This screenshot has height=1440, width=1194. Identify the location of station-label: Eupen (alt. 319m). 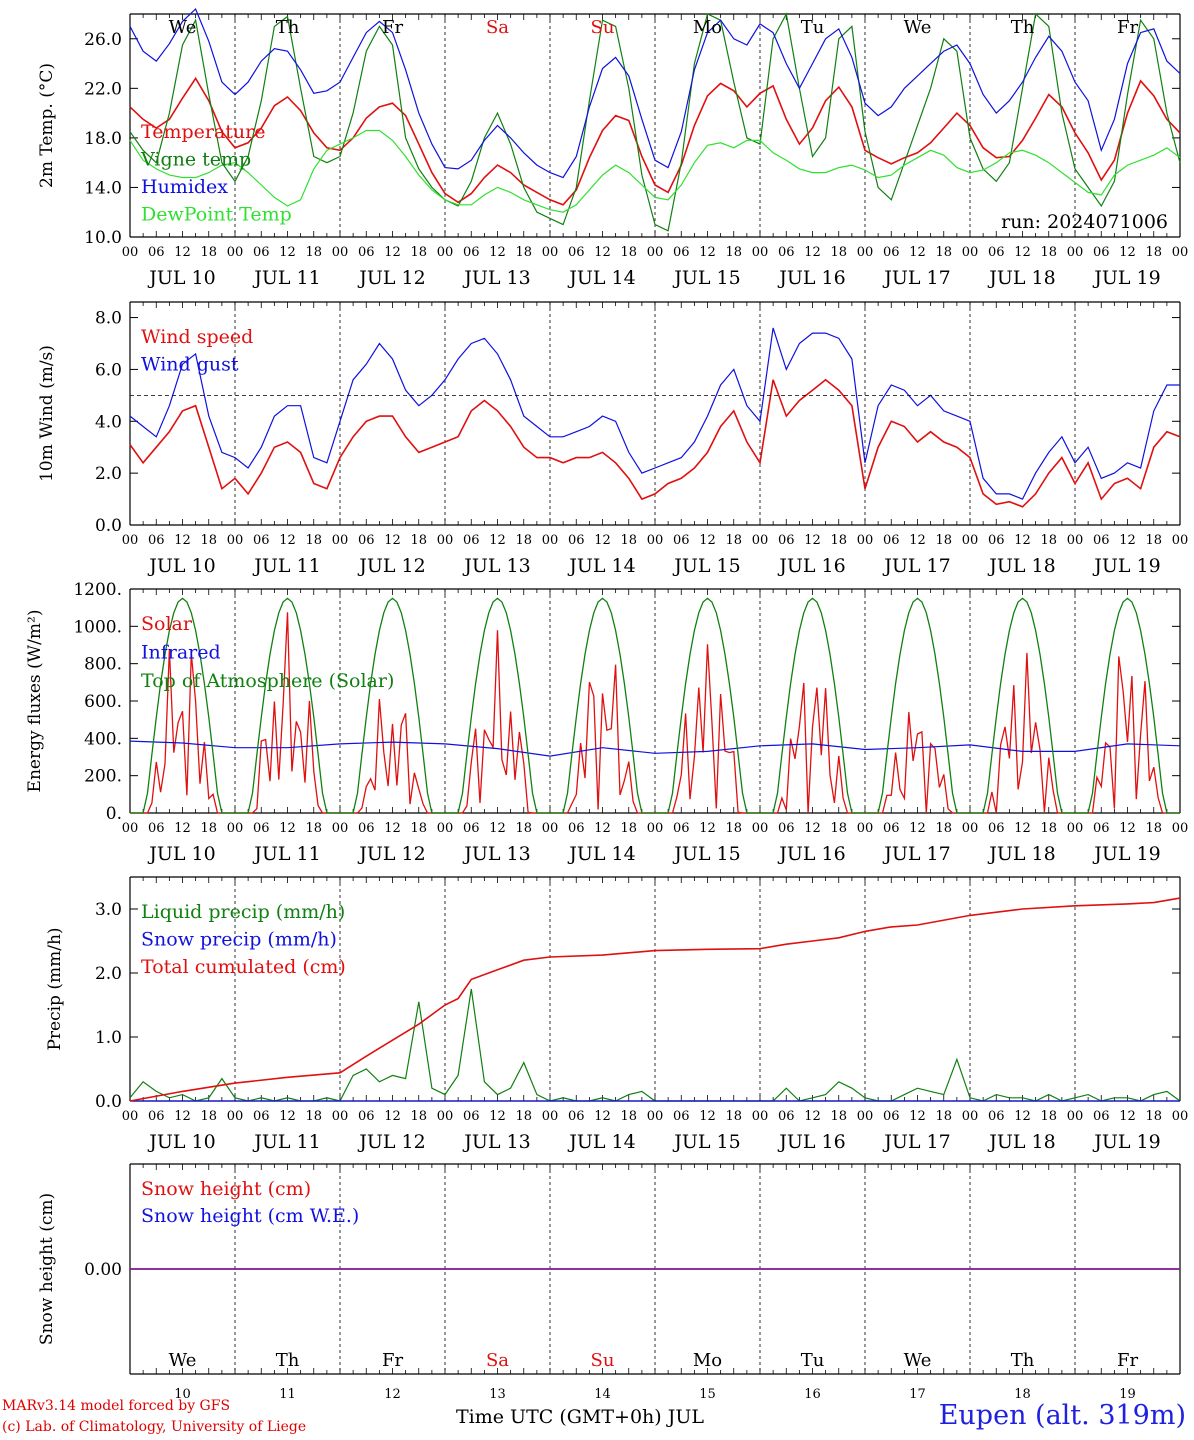
(1062, 1415).